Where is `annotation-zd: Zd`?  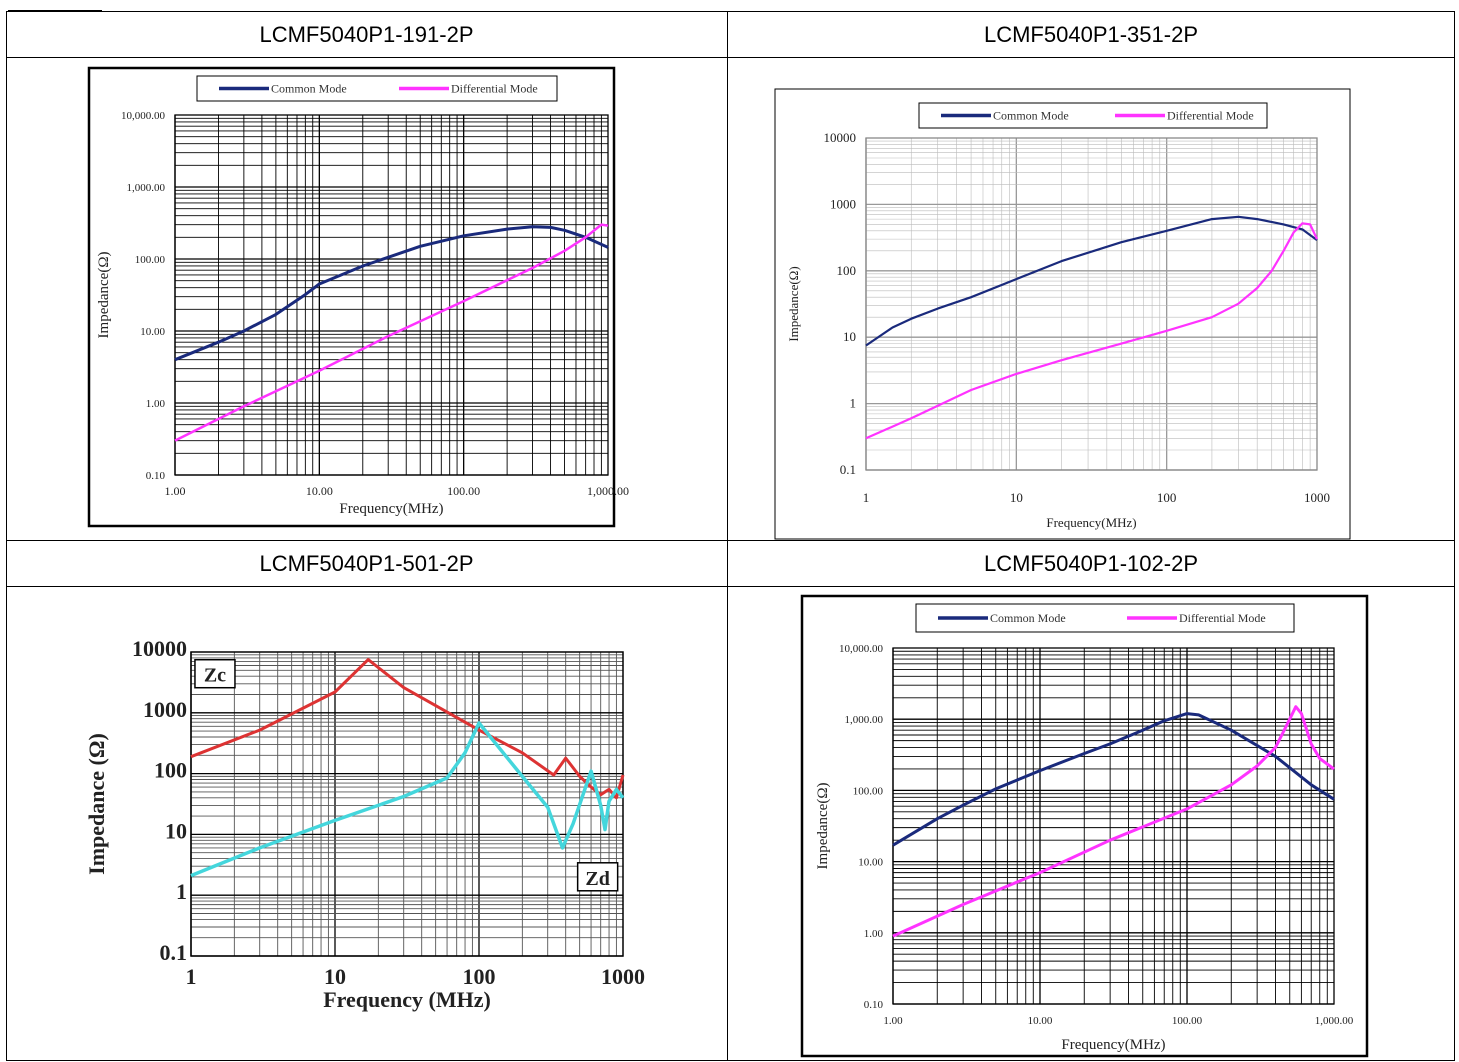 annotation-zd: Zd is located at coordinates (597, 879).